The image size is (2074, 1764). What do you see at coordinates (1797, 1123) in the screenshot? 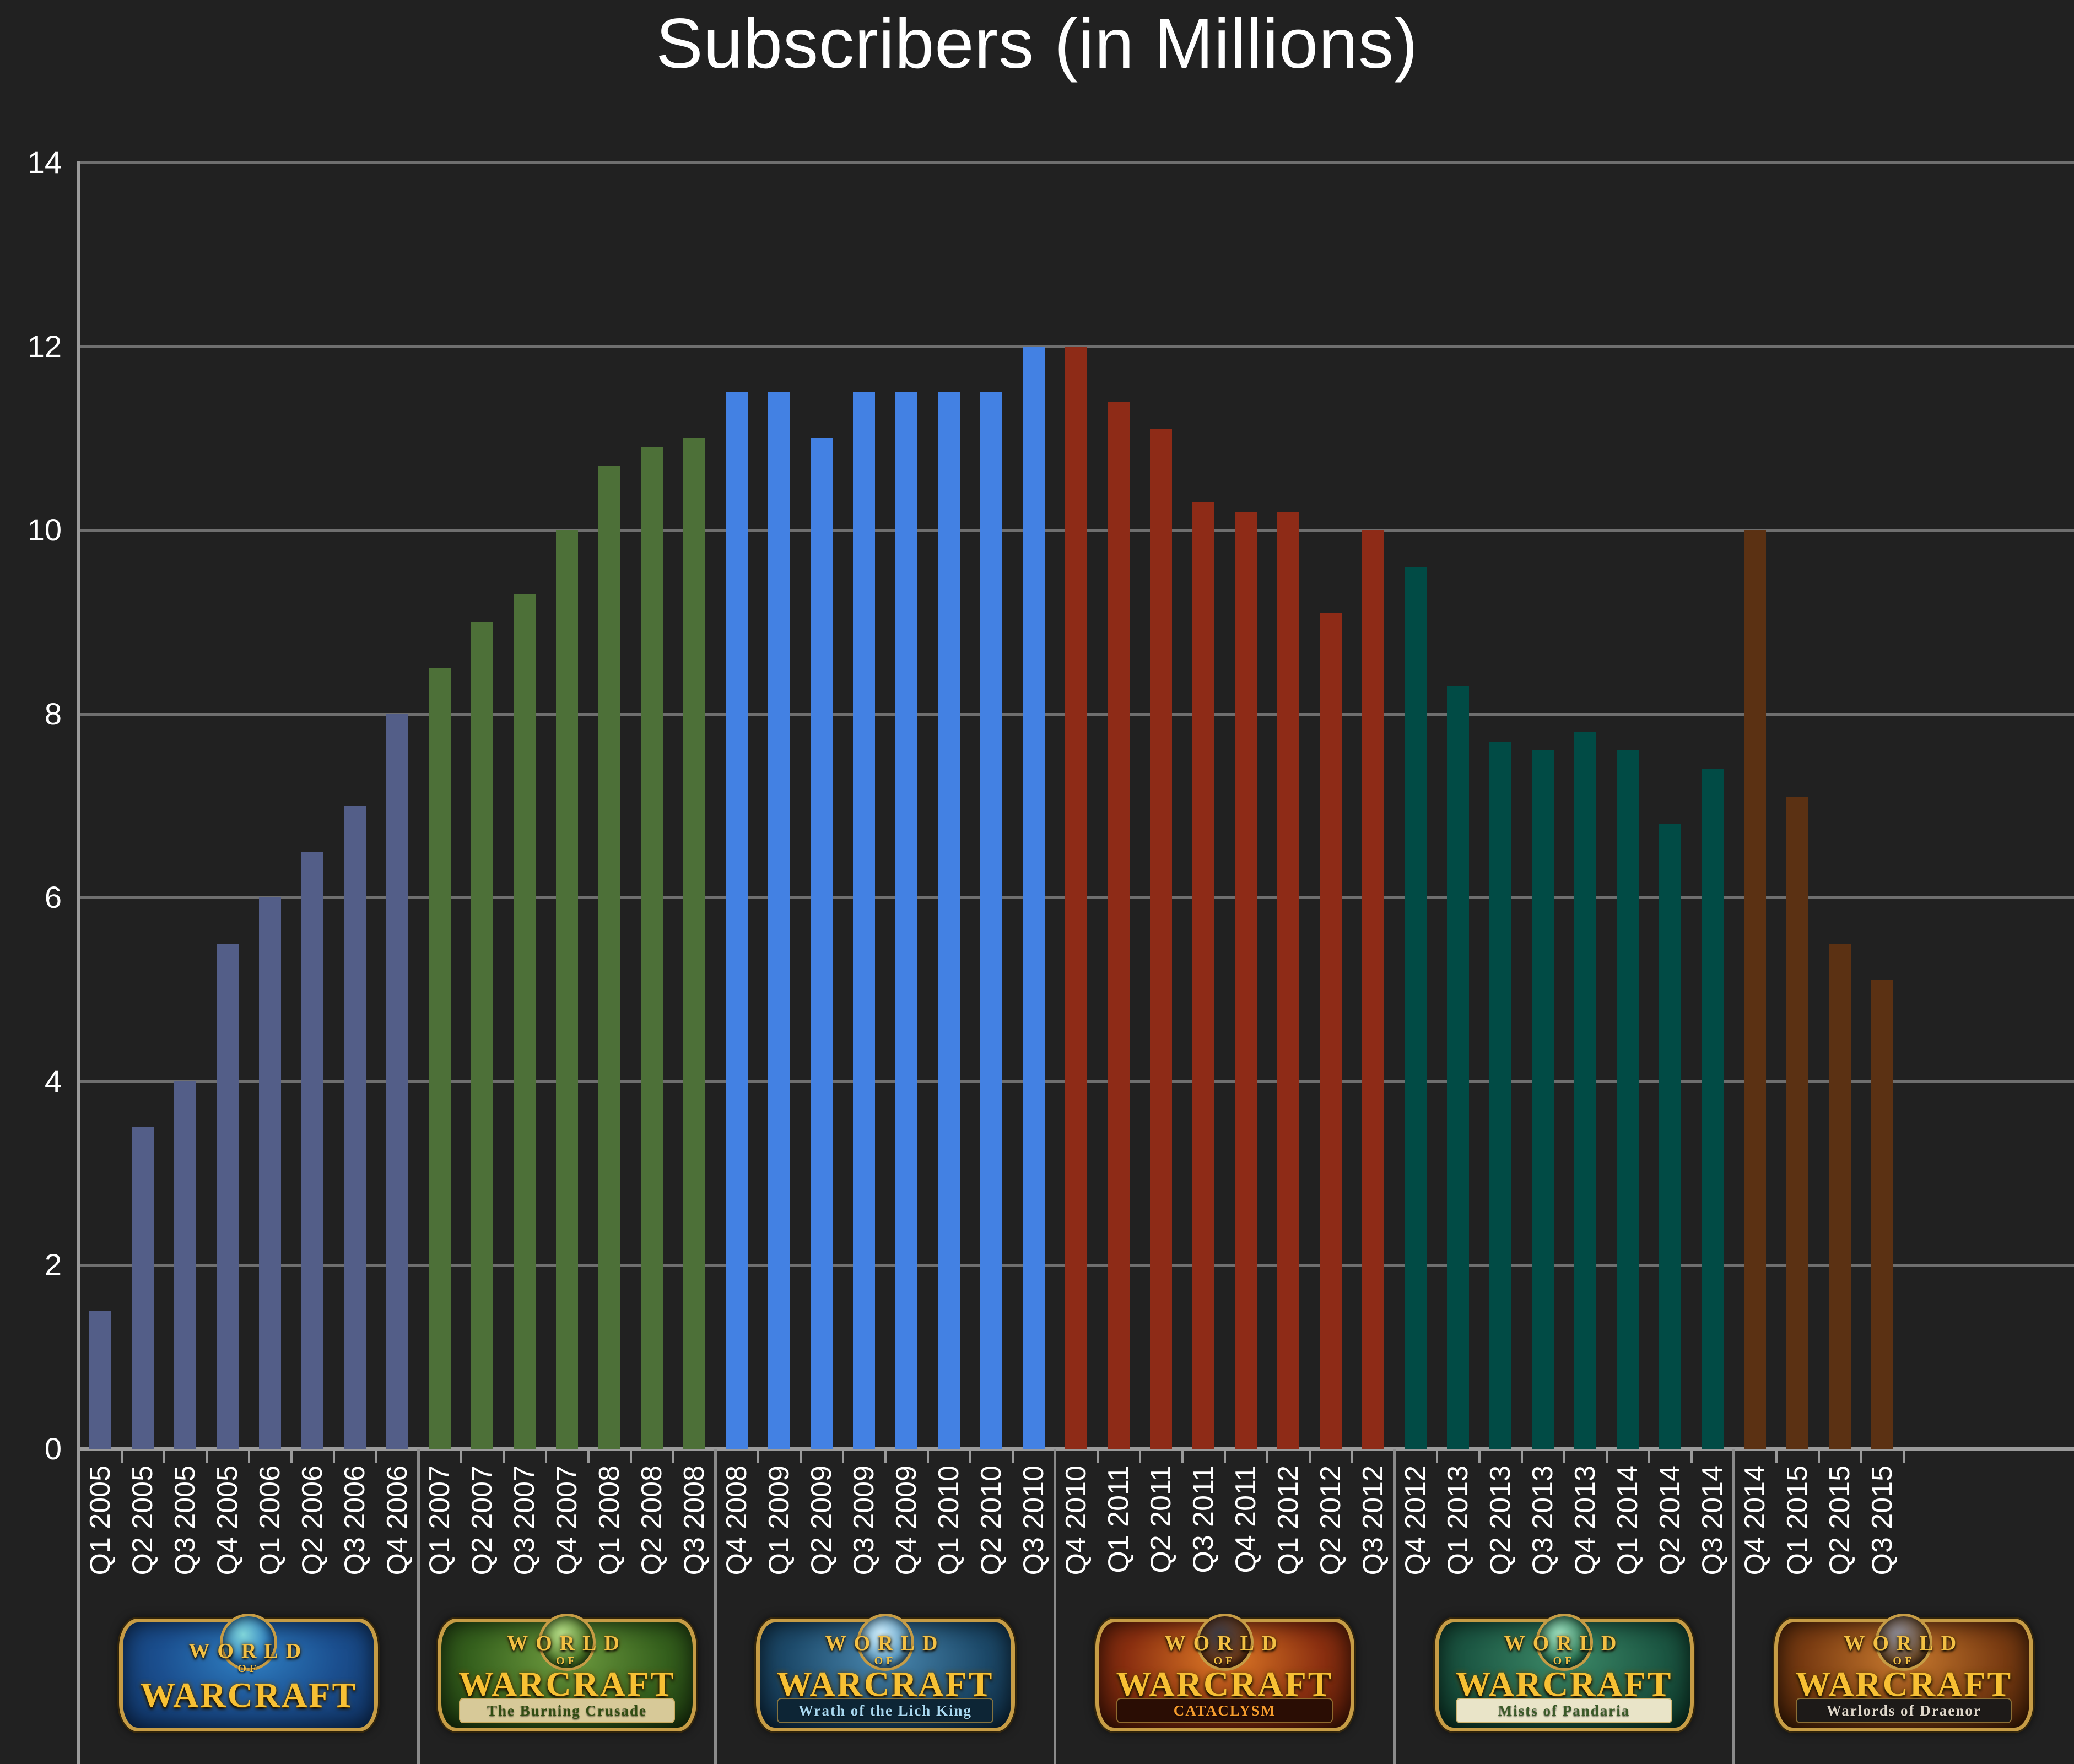
I see `bar-Q1-2015` at bounding box center [1797, 1123].